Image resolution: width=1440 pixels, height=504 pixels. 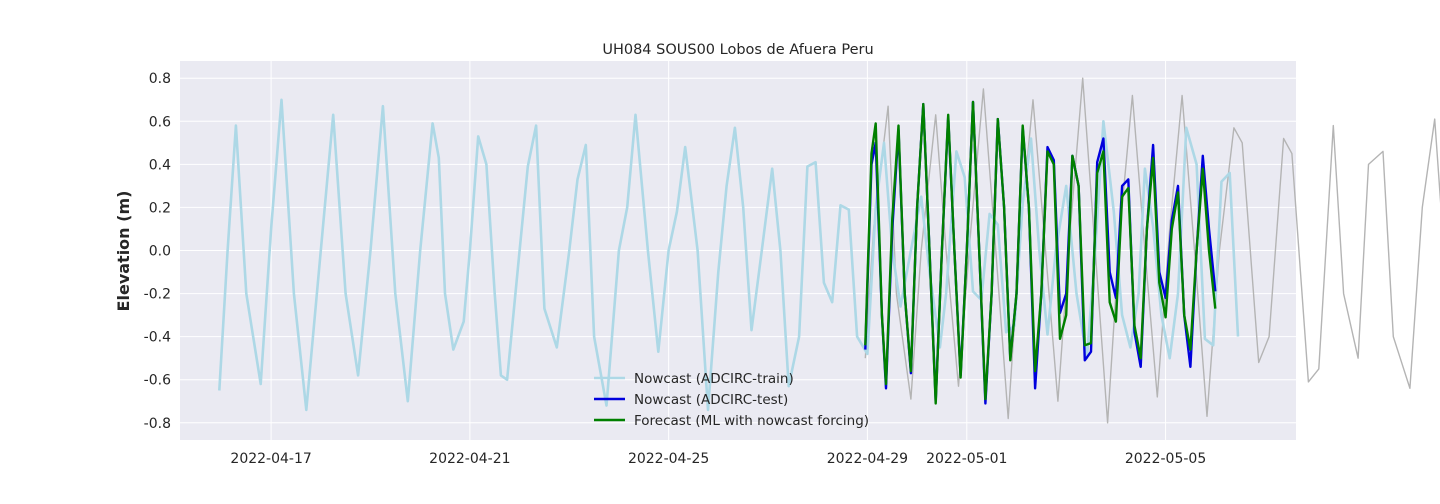 I want to click on y-tick-label: 0.6, so click(x=160, y=122).